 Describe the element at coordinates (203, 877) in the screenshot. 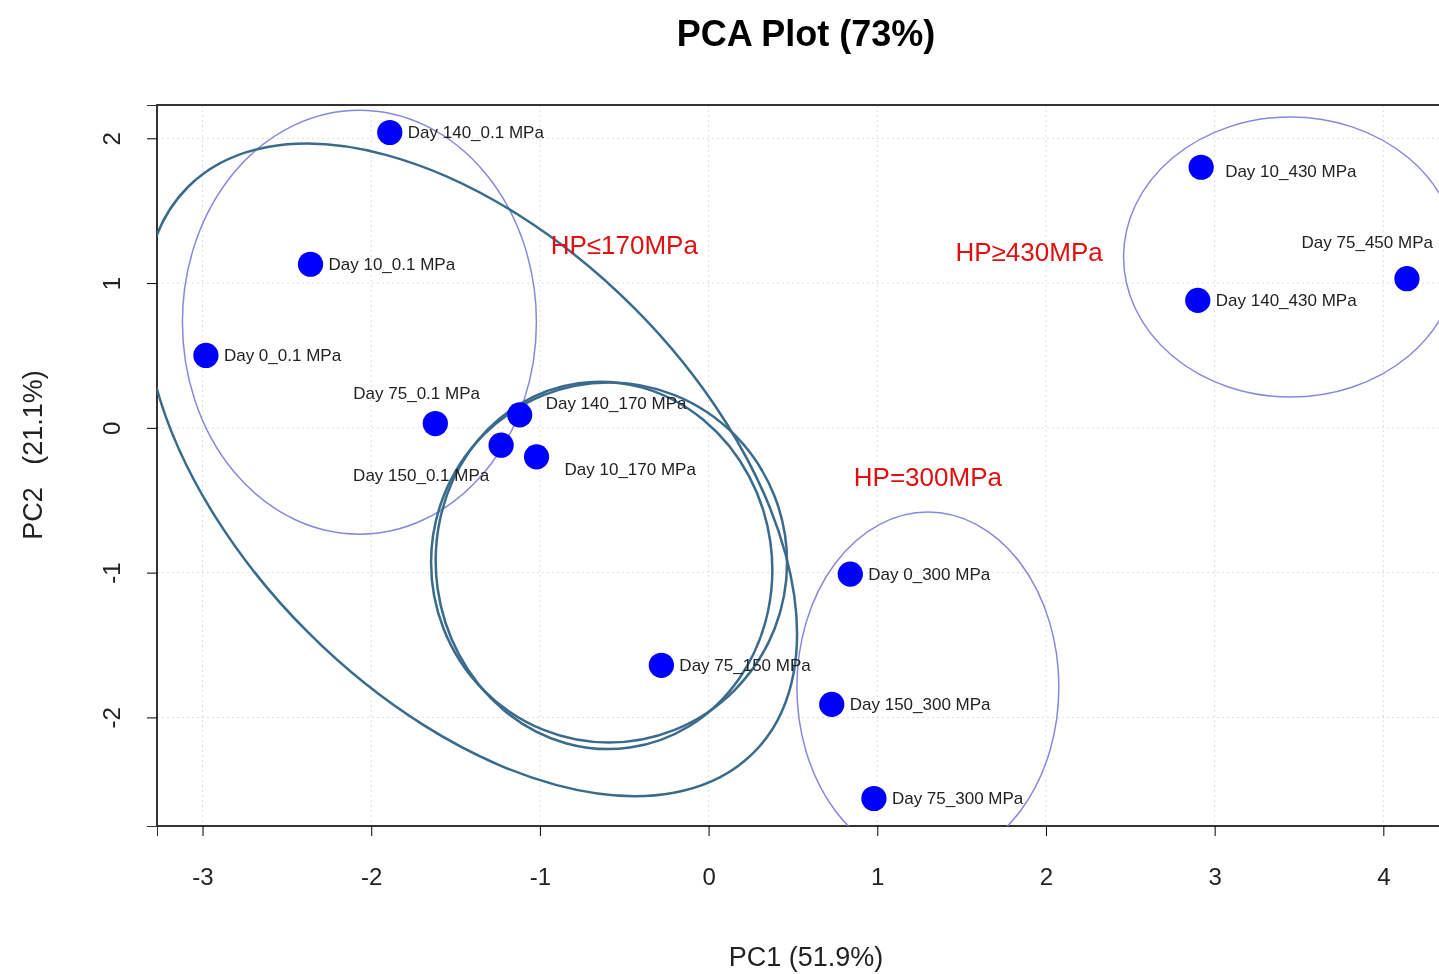

I see `x-tick-label: -3` at that location.